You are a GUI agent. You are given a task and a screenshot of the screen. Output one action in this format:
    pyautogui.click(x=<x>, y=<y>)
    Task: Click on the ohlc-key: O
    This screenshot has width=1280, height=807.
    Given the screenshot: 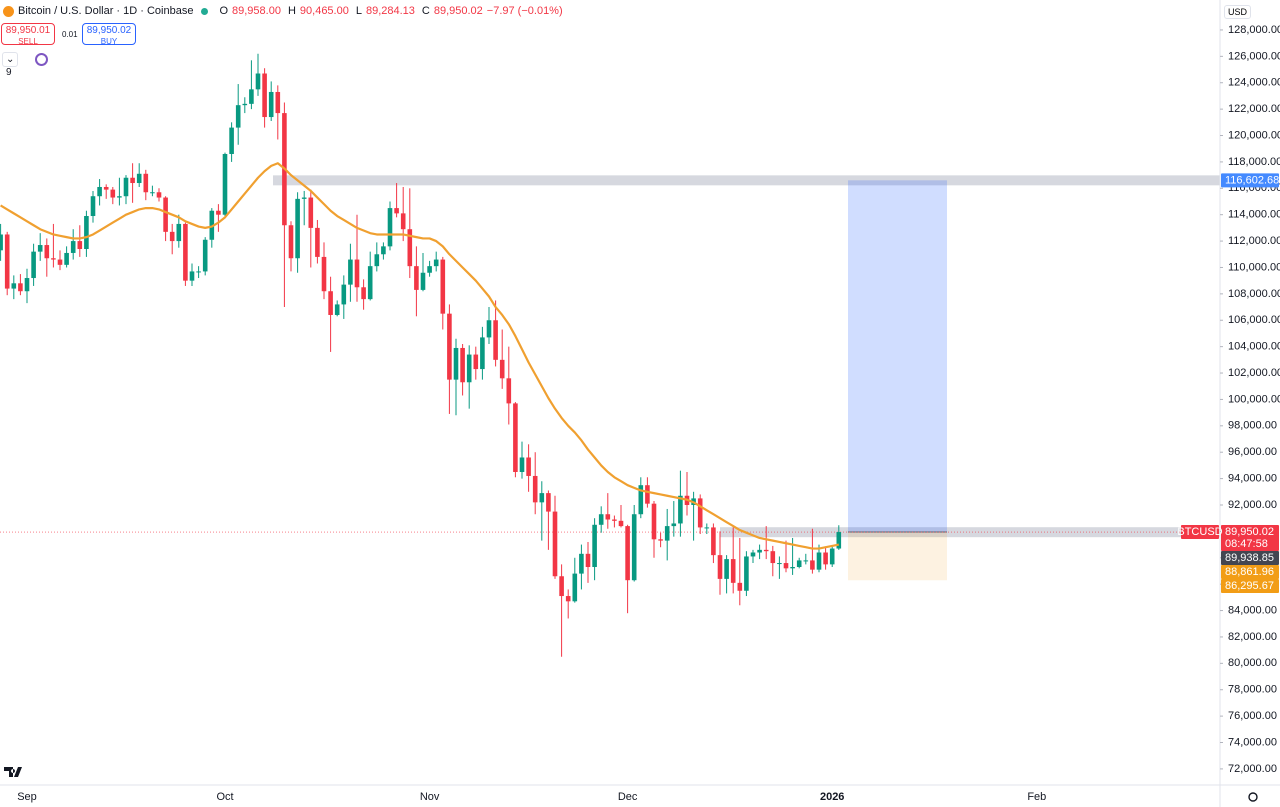 What is the action you would take?
    pyautogui.click(x=224, y=11)
    